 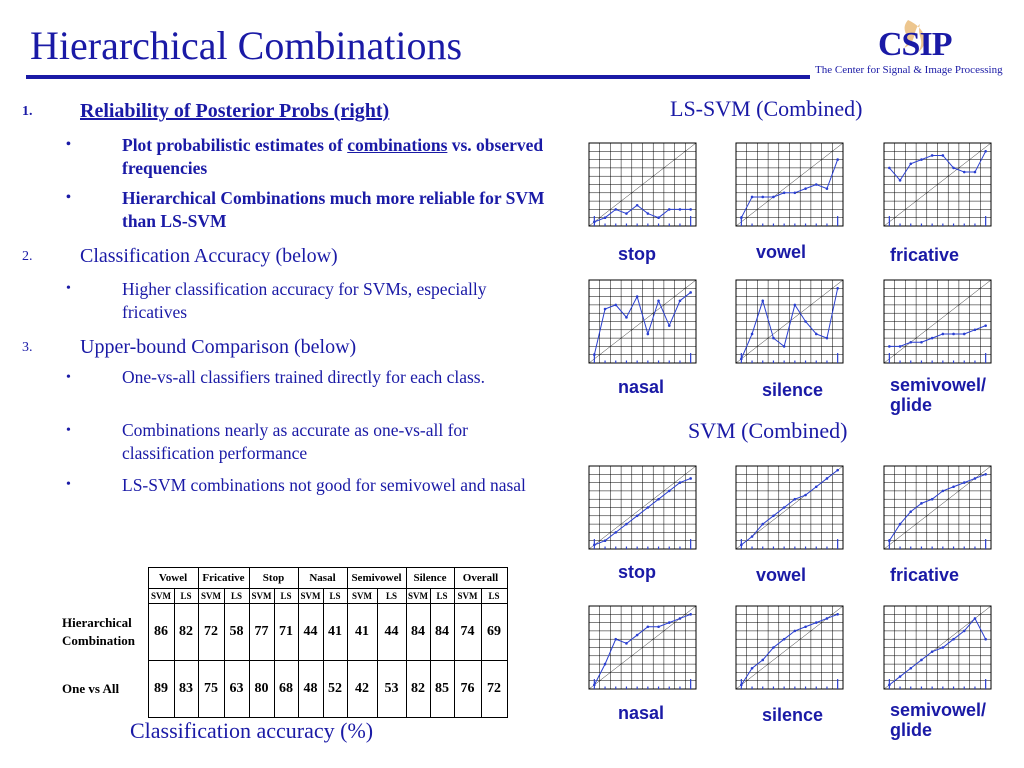 What do you see at coordinates (286, 632) in the screenshot?
I see `table-cell: 71` at bounding box center [286, 632].